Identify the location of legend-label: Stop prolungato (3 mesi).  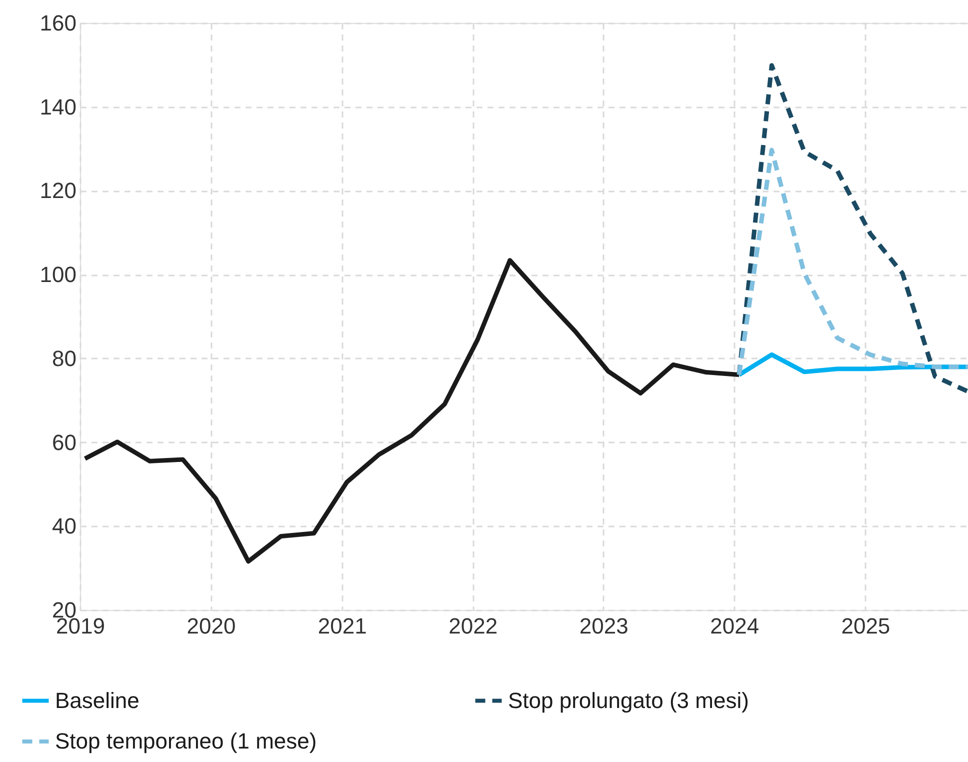
(628, 700).